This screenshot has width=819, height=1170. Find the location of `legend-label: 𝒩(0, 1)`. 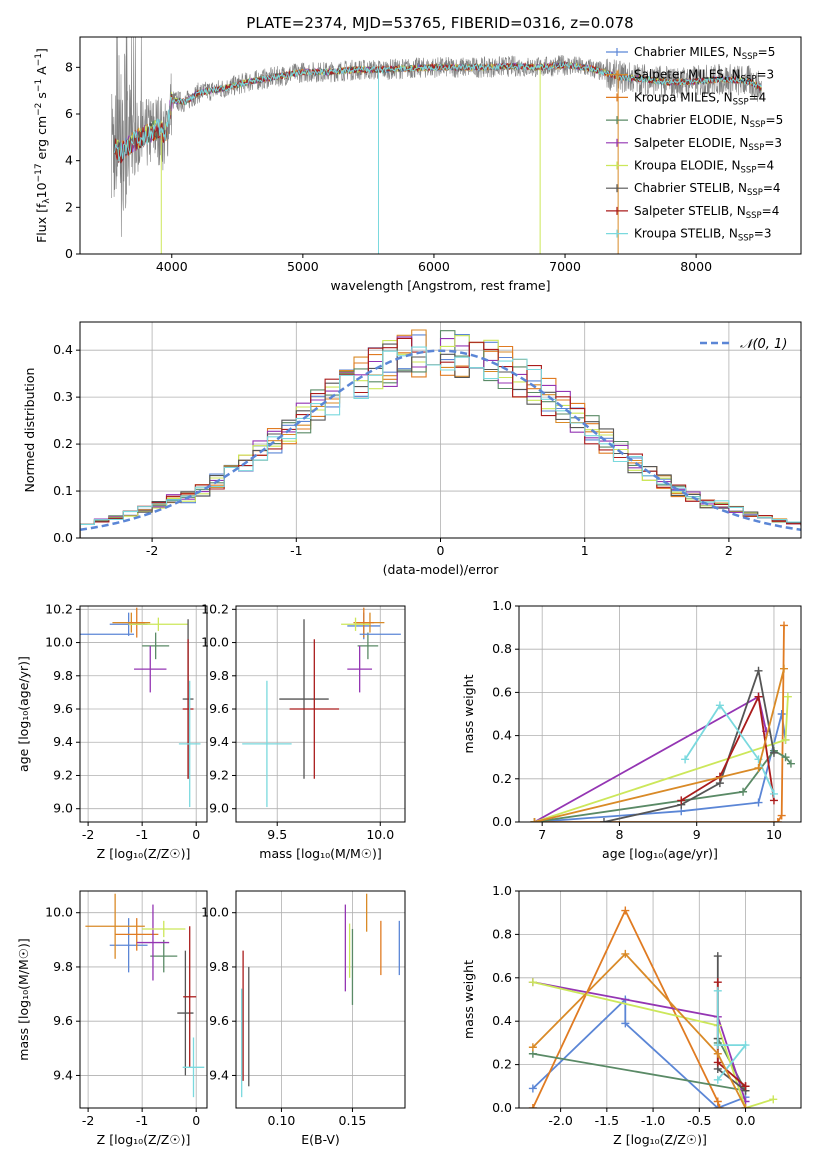

legend-label: 𝒩(0, 1) is located at coordinates (763, 344).